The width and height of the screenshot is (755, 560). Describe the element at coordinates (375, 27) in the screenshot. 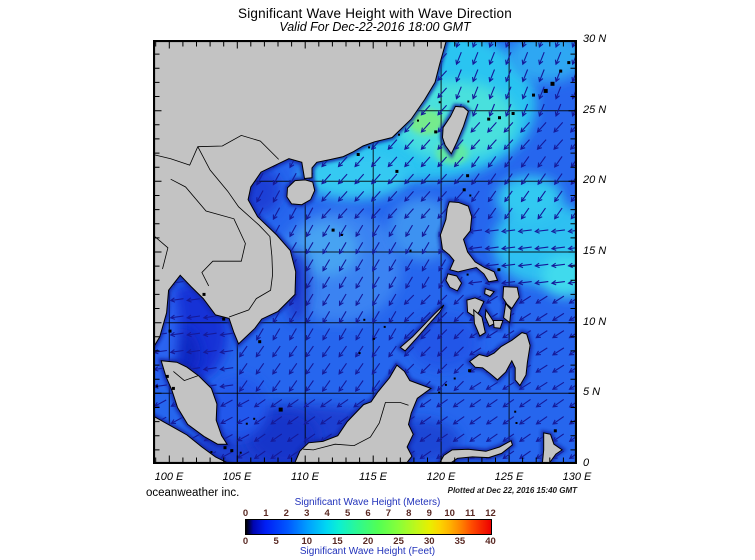

I see `valid-time-subtitle: Valid For Dec-22-2016 18:00 GMT` at that location.